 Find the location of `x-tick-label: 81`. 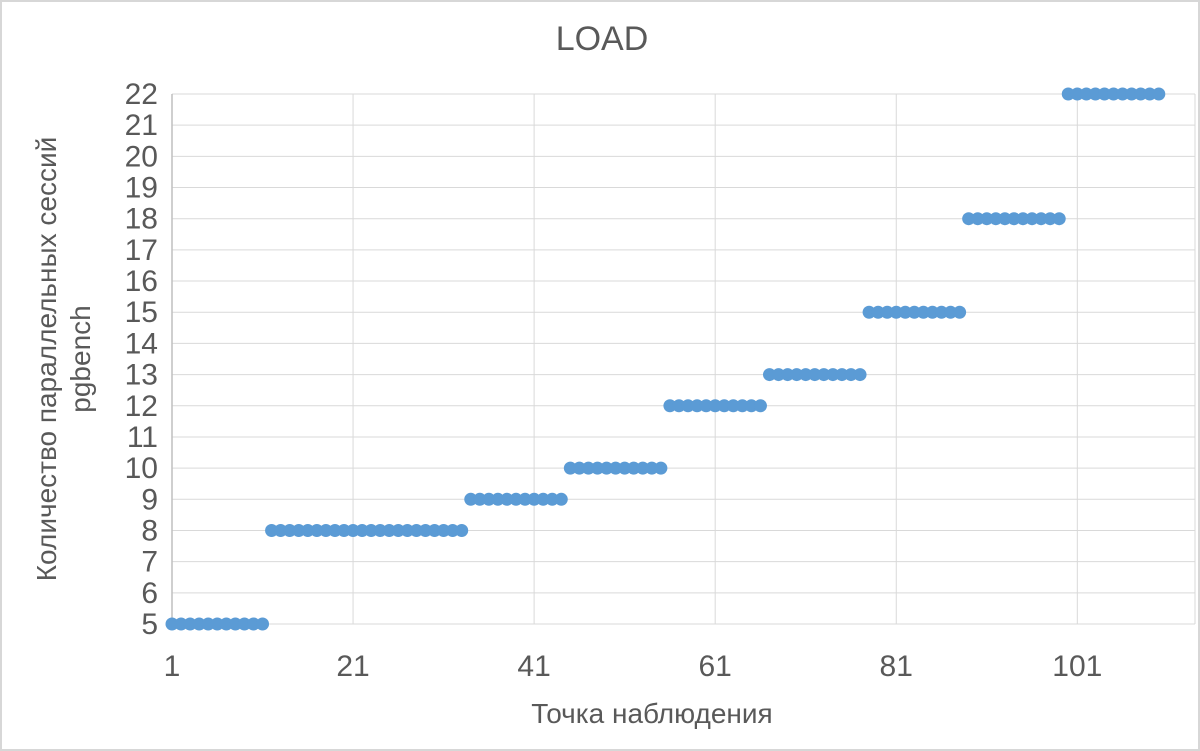

x-tick-label: 81 is located at coordinates (896, 666).